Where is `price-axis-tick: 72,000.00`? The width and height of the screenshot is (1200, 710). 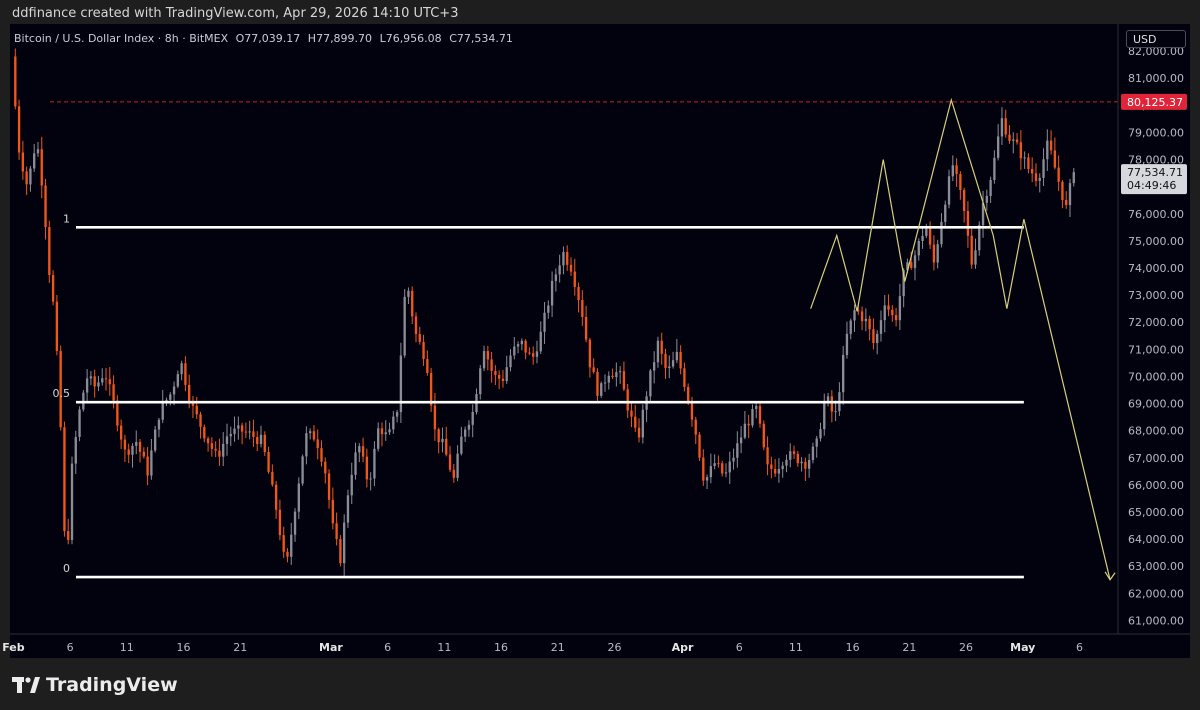
price-axis-tick: 72,000.00 is located at coordinates (1156, 322).